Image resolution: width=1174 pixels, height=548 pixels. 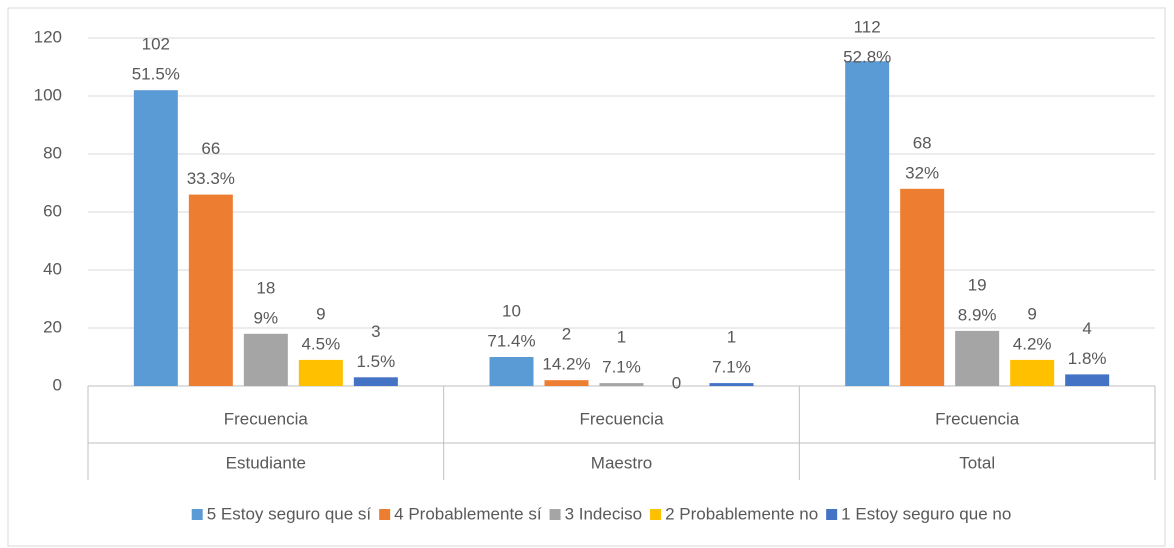 I want to click on y-tick-label: 0, so click(x=57, y=384).